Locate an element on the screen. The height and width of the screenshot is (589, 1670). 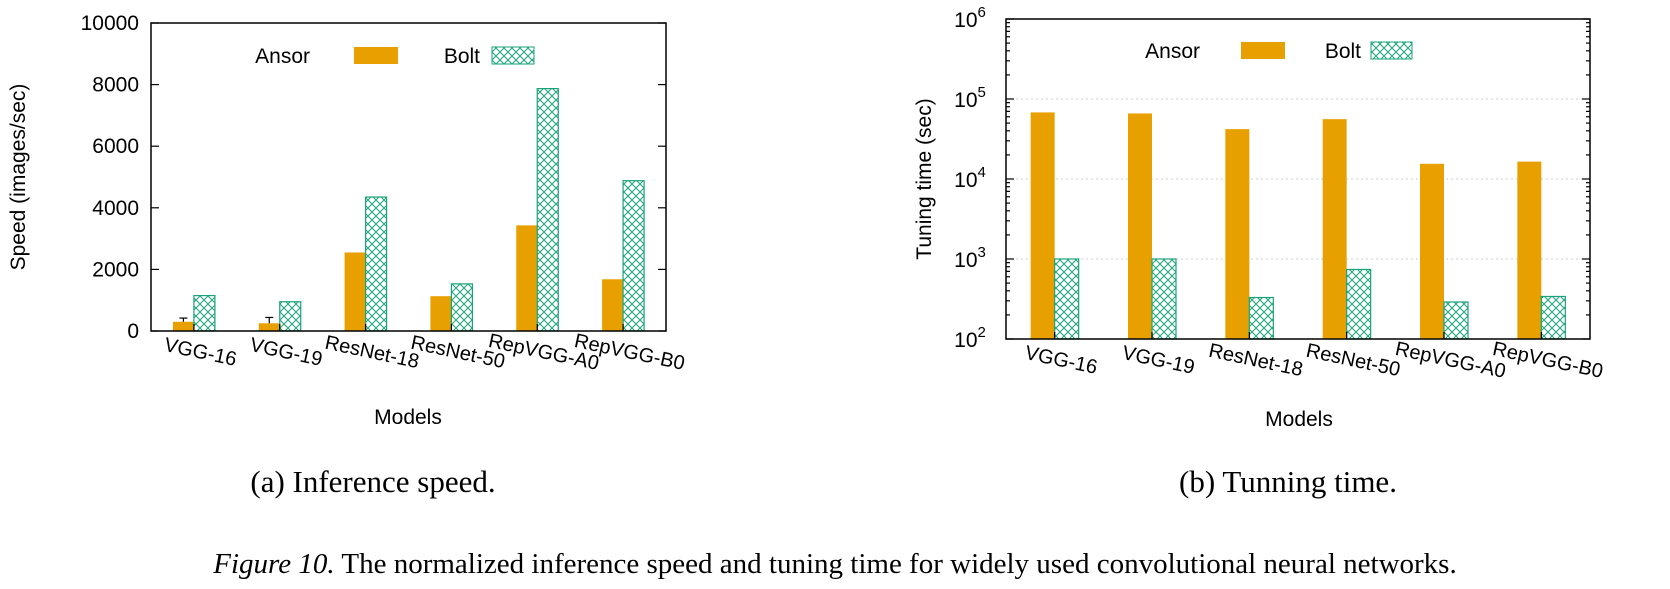
y-tick-label: 10³ is located at coordinates (970, 258).